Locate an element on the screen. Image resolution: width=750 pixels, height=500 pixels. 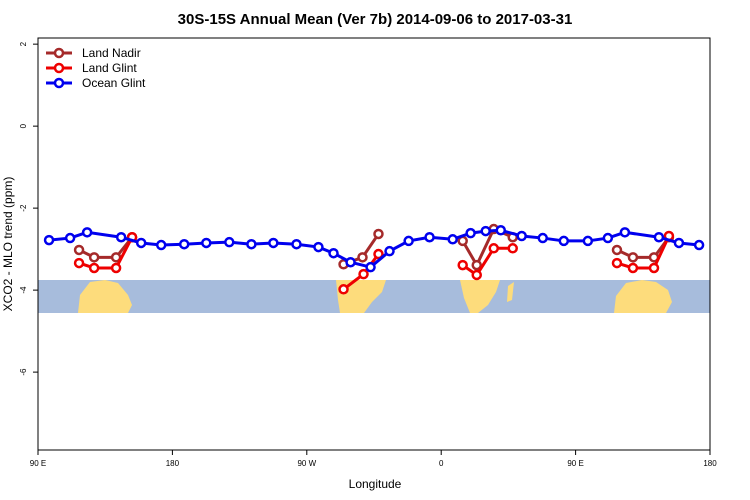
legend-label: Land Nadir is located at coordinates (111, 53).